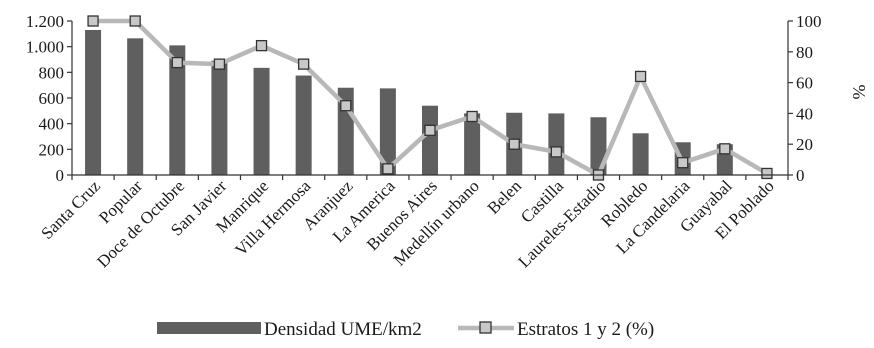  Describe the element at coordinates (485, 327) in the screenshot. I see `legend-line-marker` at that location.